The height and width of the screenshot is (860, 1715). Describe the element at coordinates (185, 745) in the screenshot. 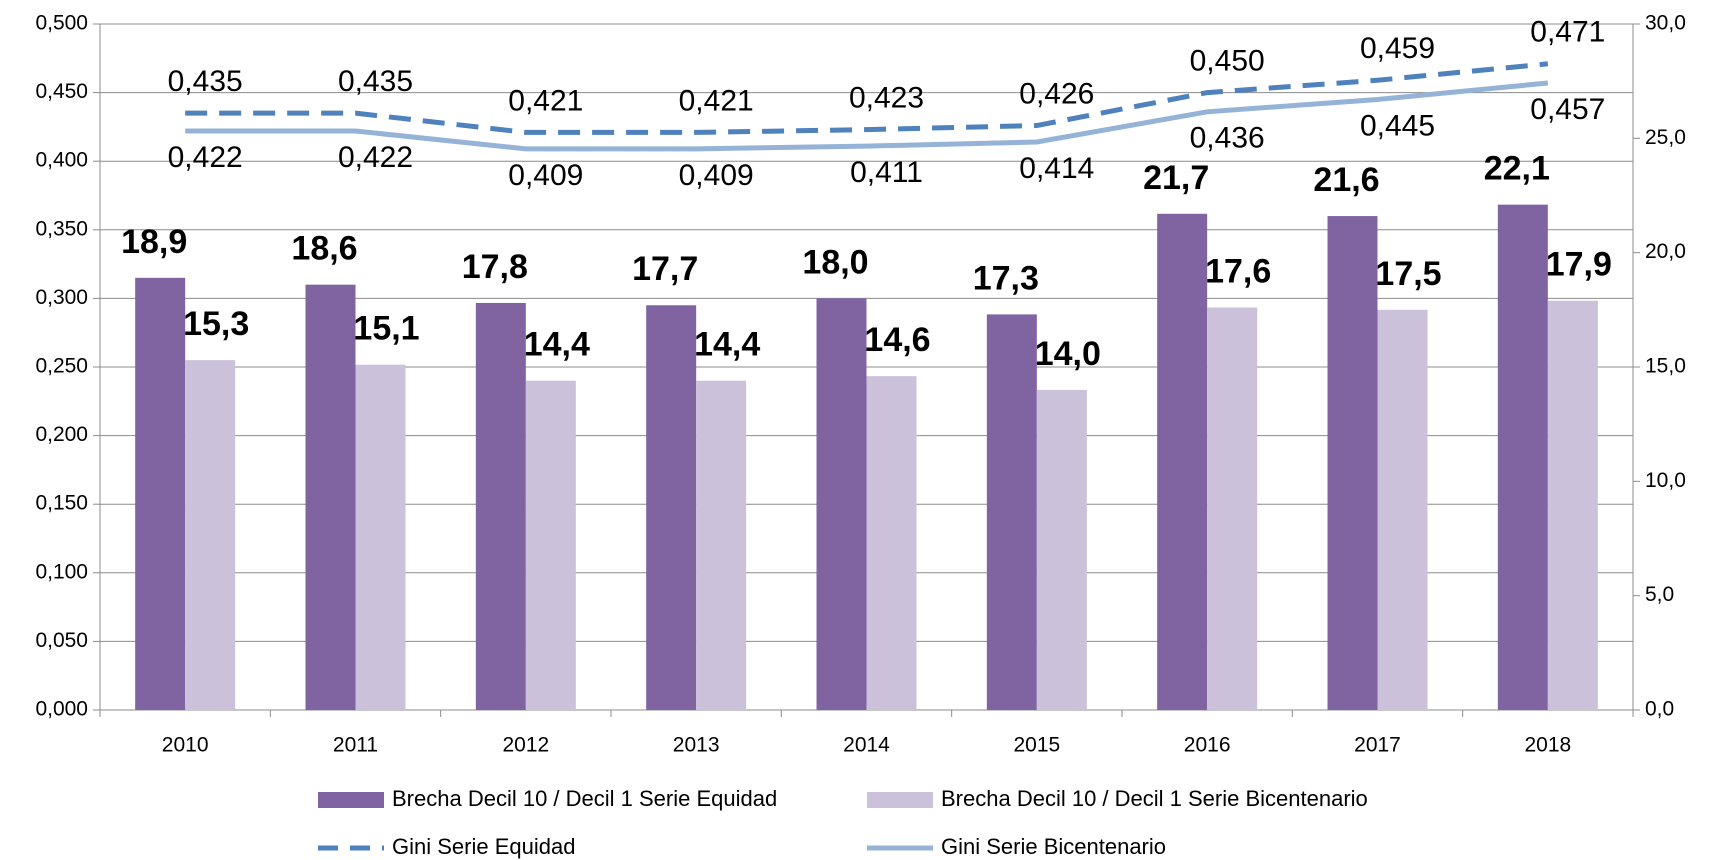

I see `x-tick-label: 2010` at that location.